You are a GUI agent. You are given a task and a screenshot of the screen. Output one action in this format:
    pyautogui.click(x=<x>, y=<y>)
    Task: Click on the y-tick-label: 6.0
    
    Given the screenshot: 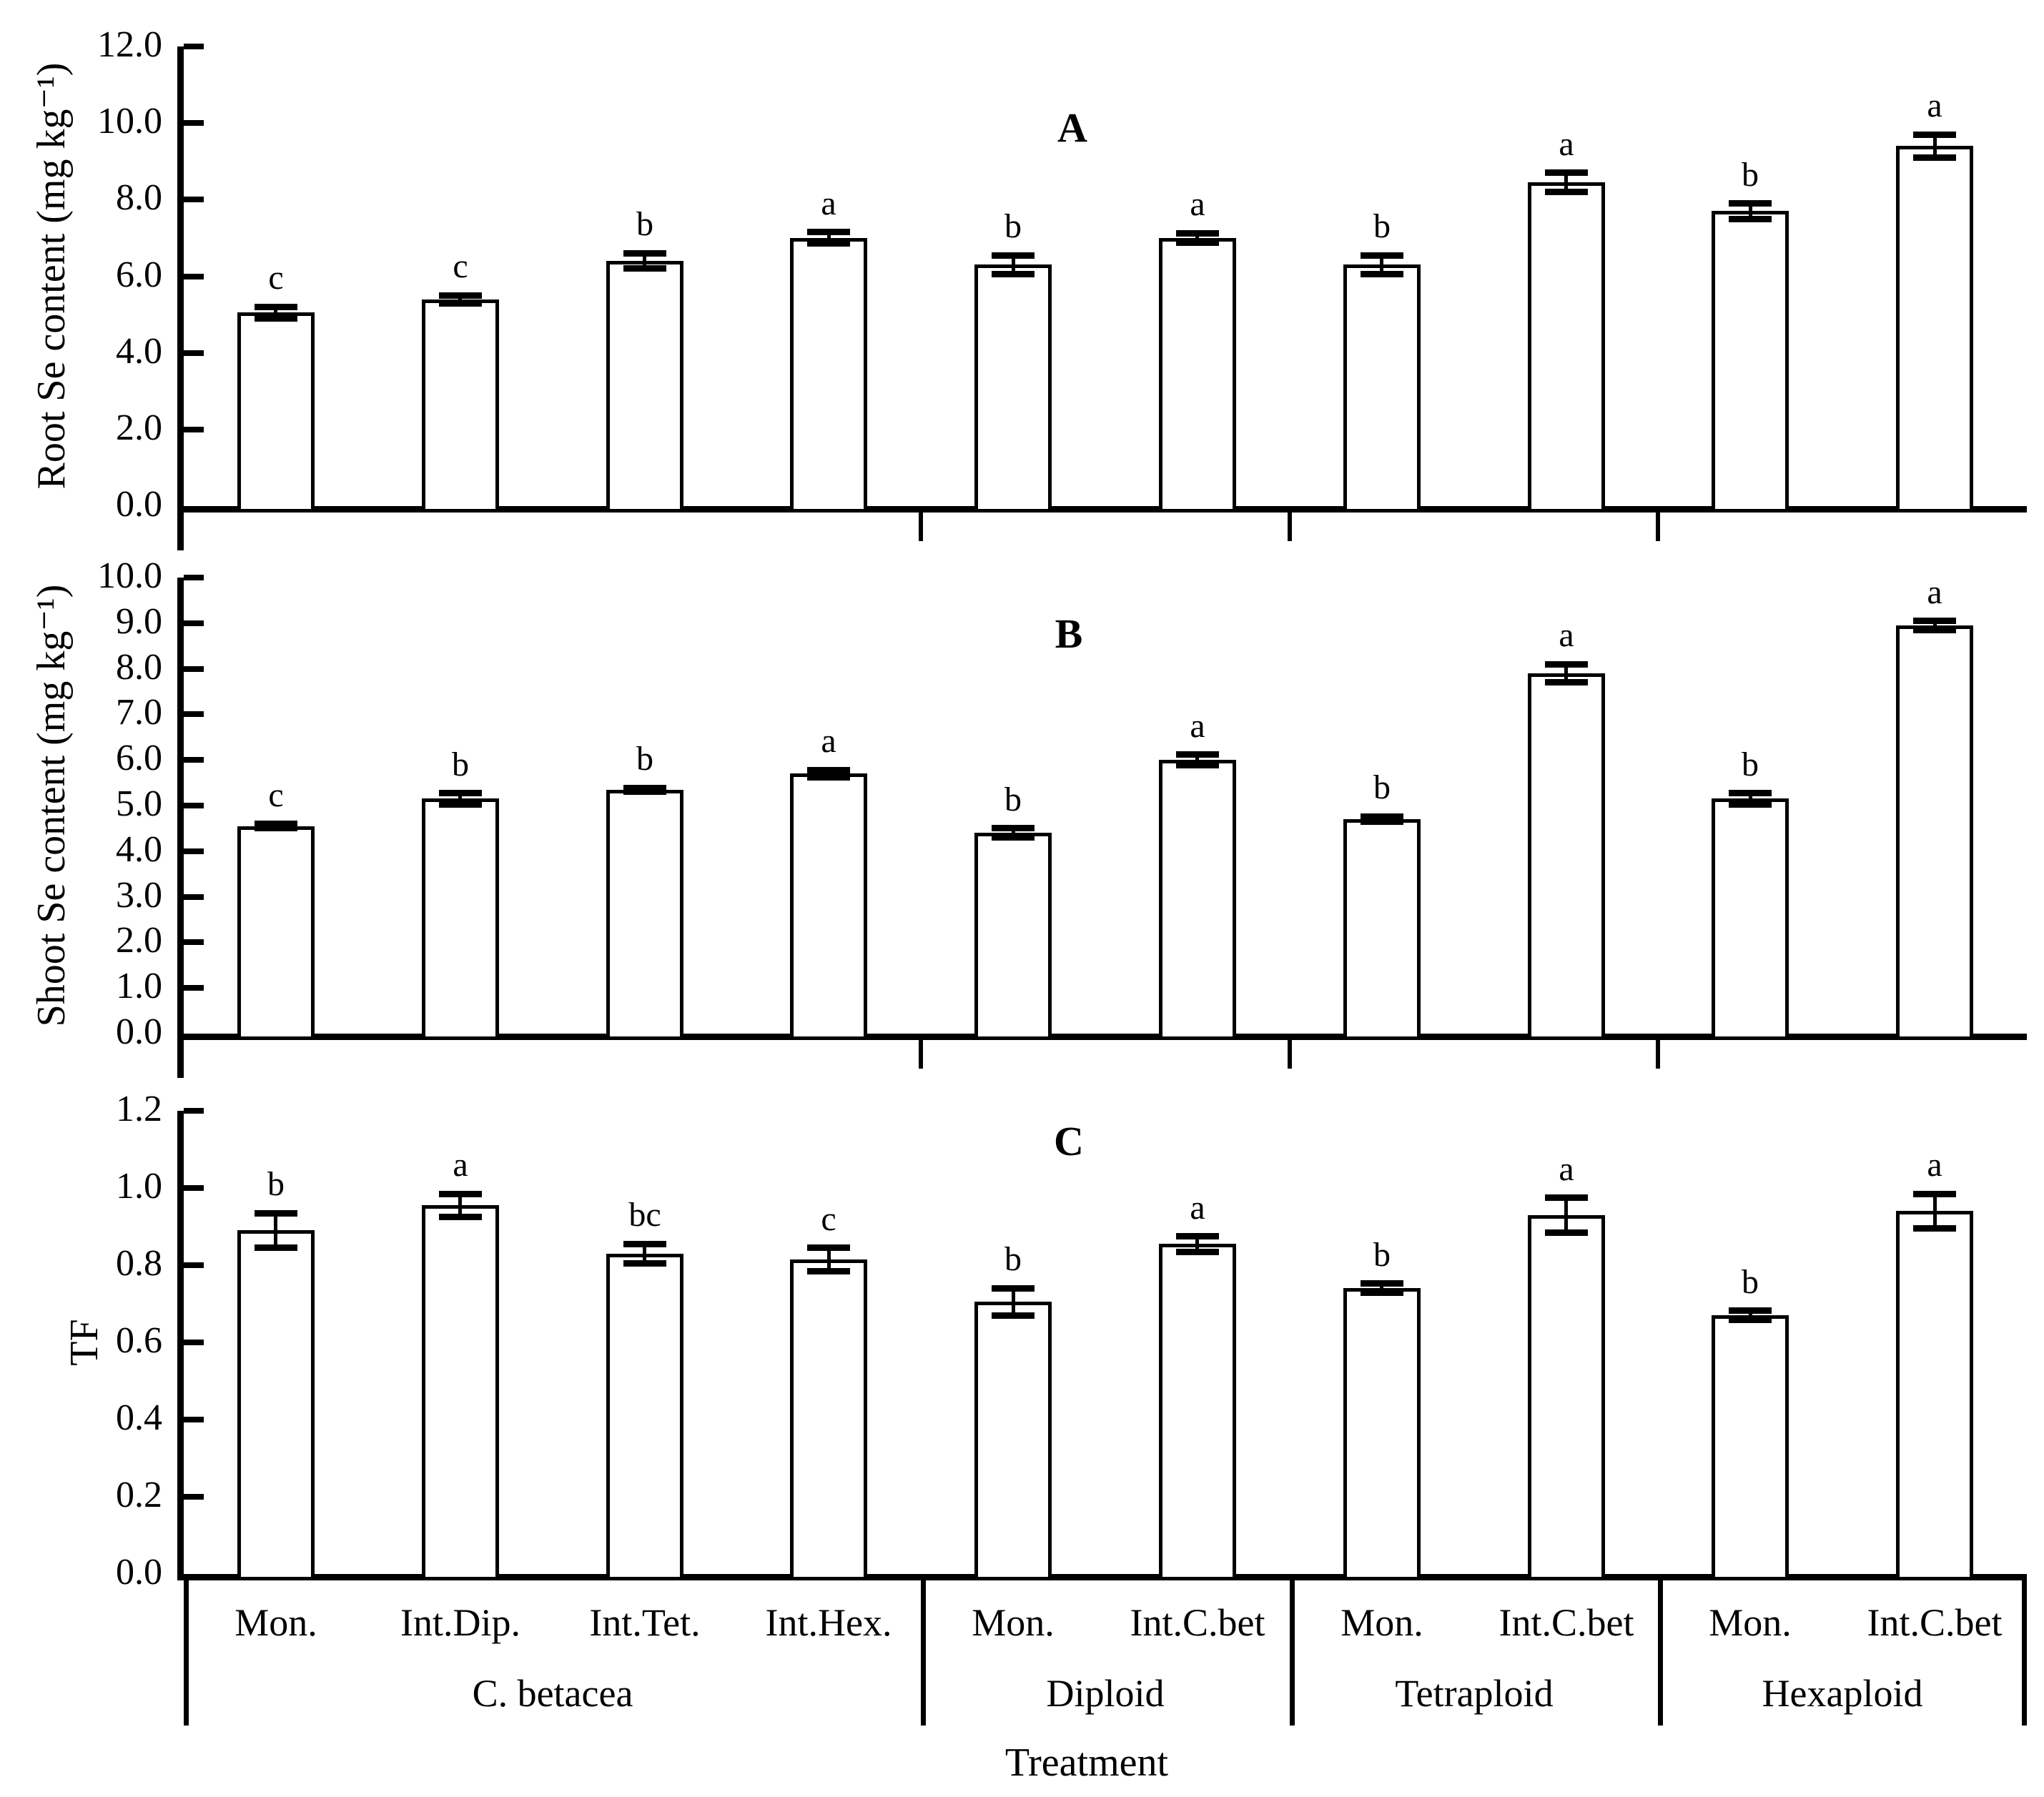 What is the action you would take?
    pyautogui.click(x=139, y=274)
    